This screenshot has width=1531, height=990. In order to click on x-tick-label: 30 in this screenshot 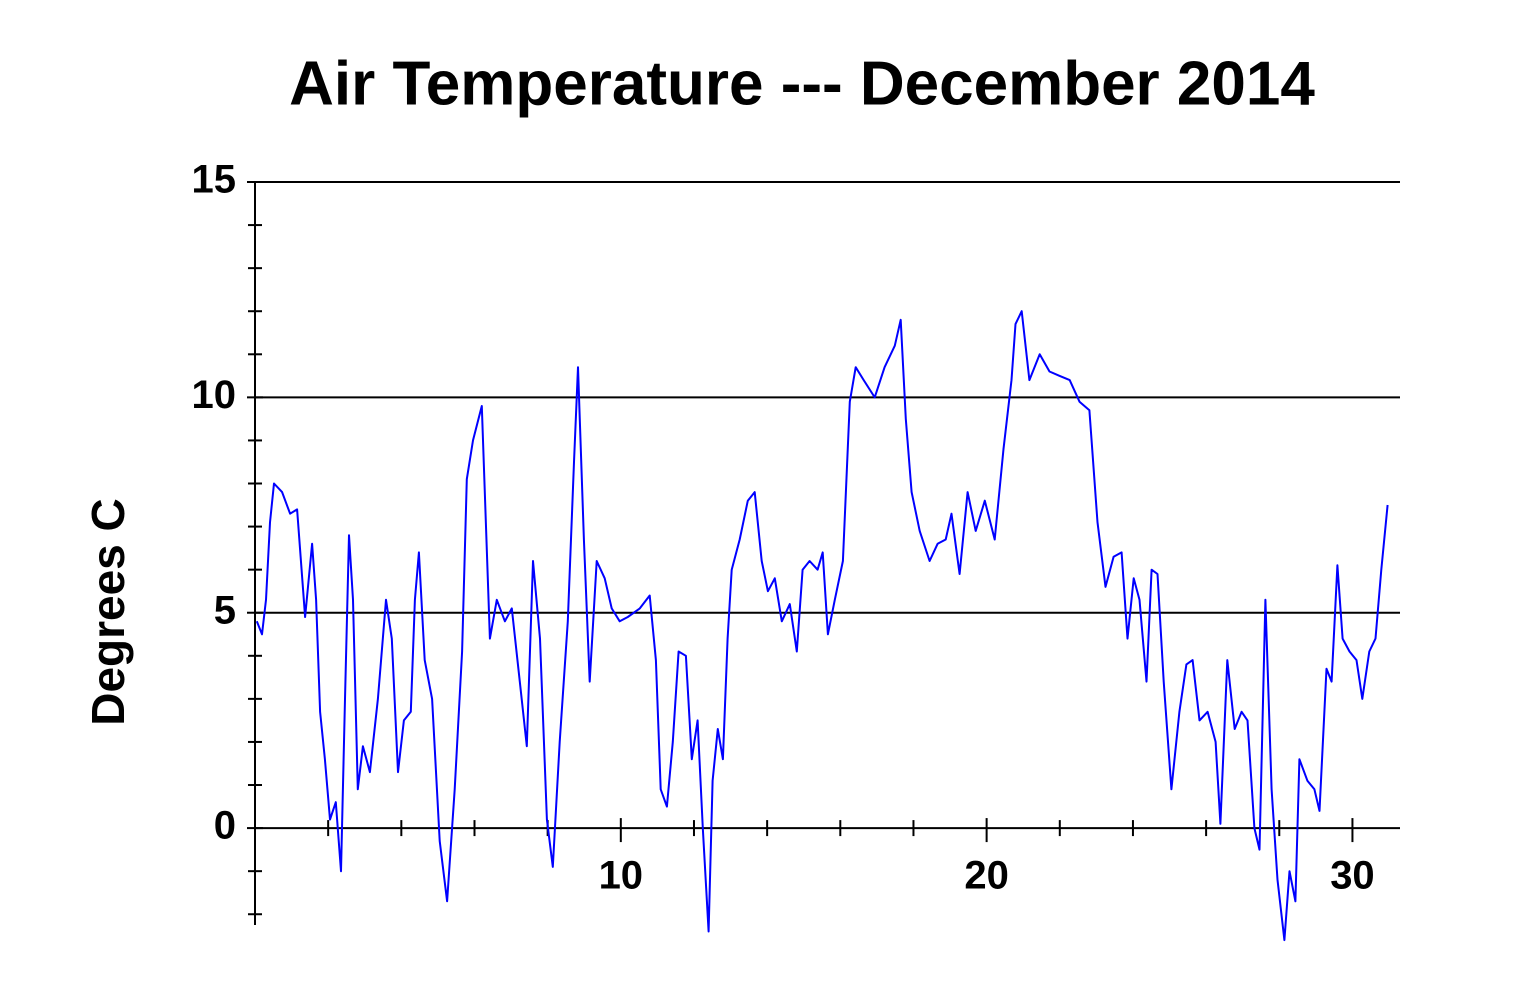, I will do `click(1352, 876)`.